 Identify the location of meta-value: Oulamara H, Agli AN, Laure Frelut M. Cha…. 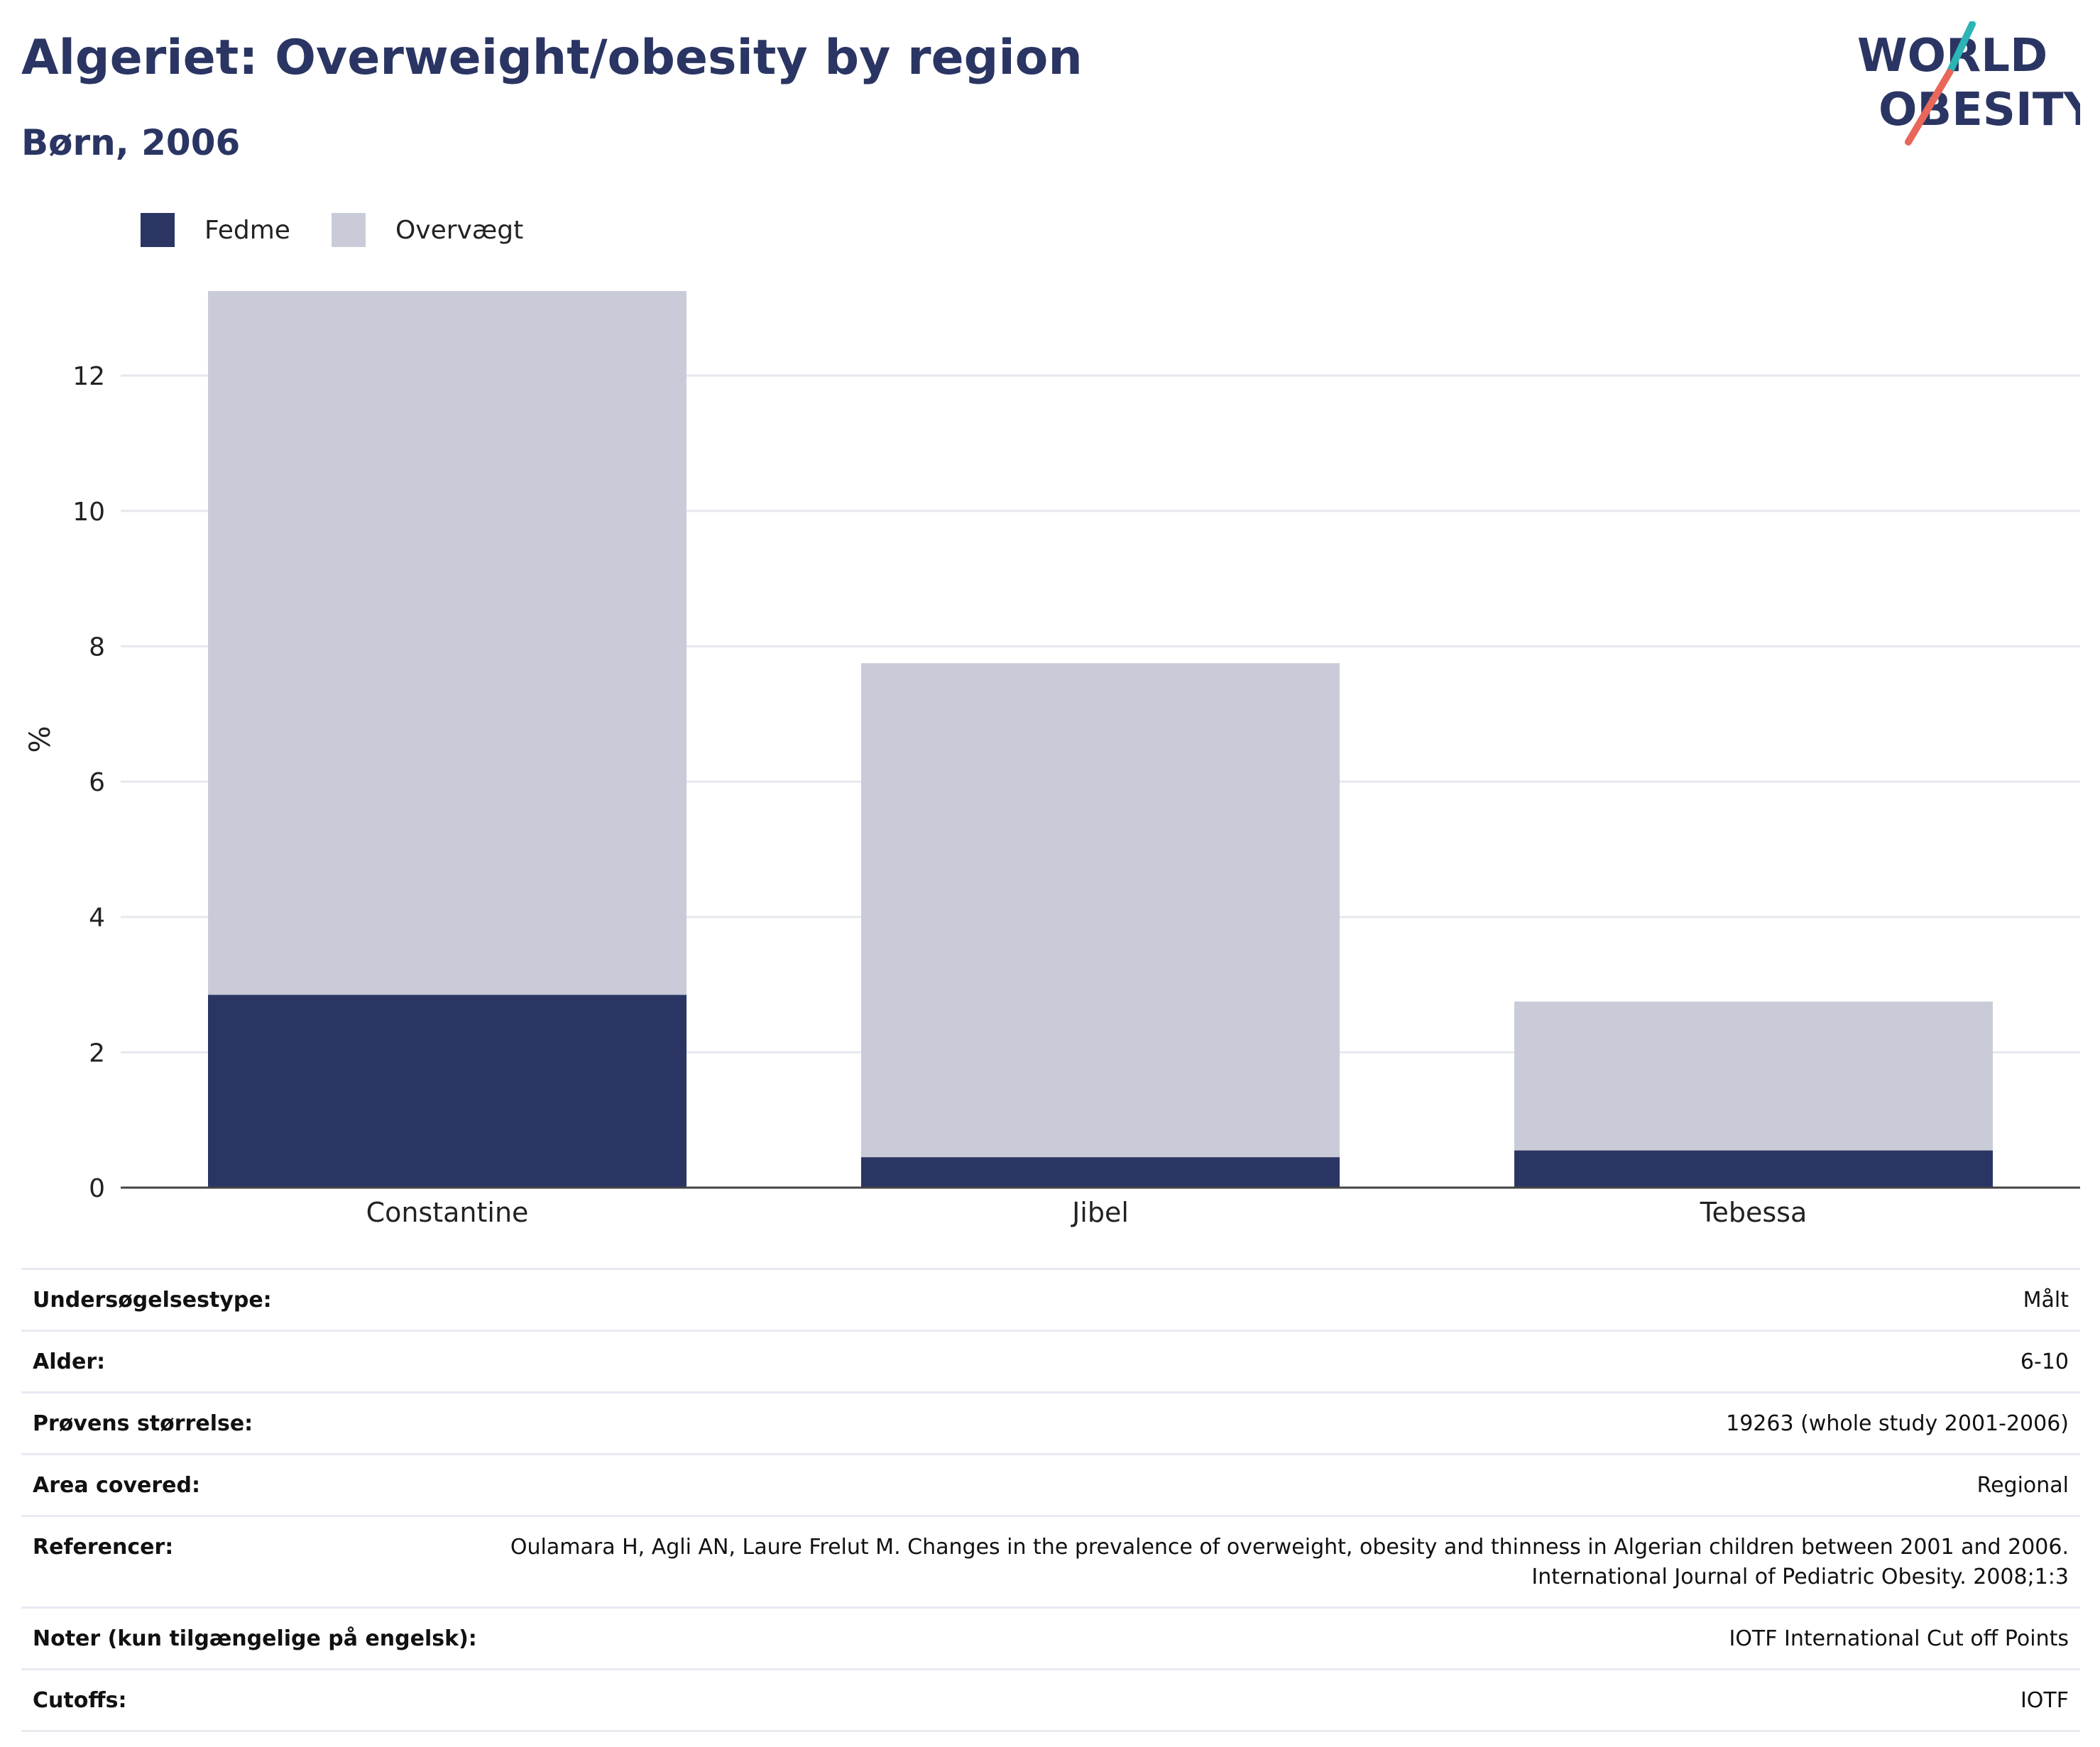
(1289, 1562).